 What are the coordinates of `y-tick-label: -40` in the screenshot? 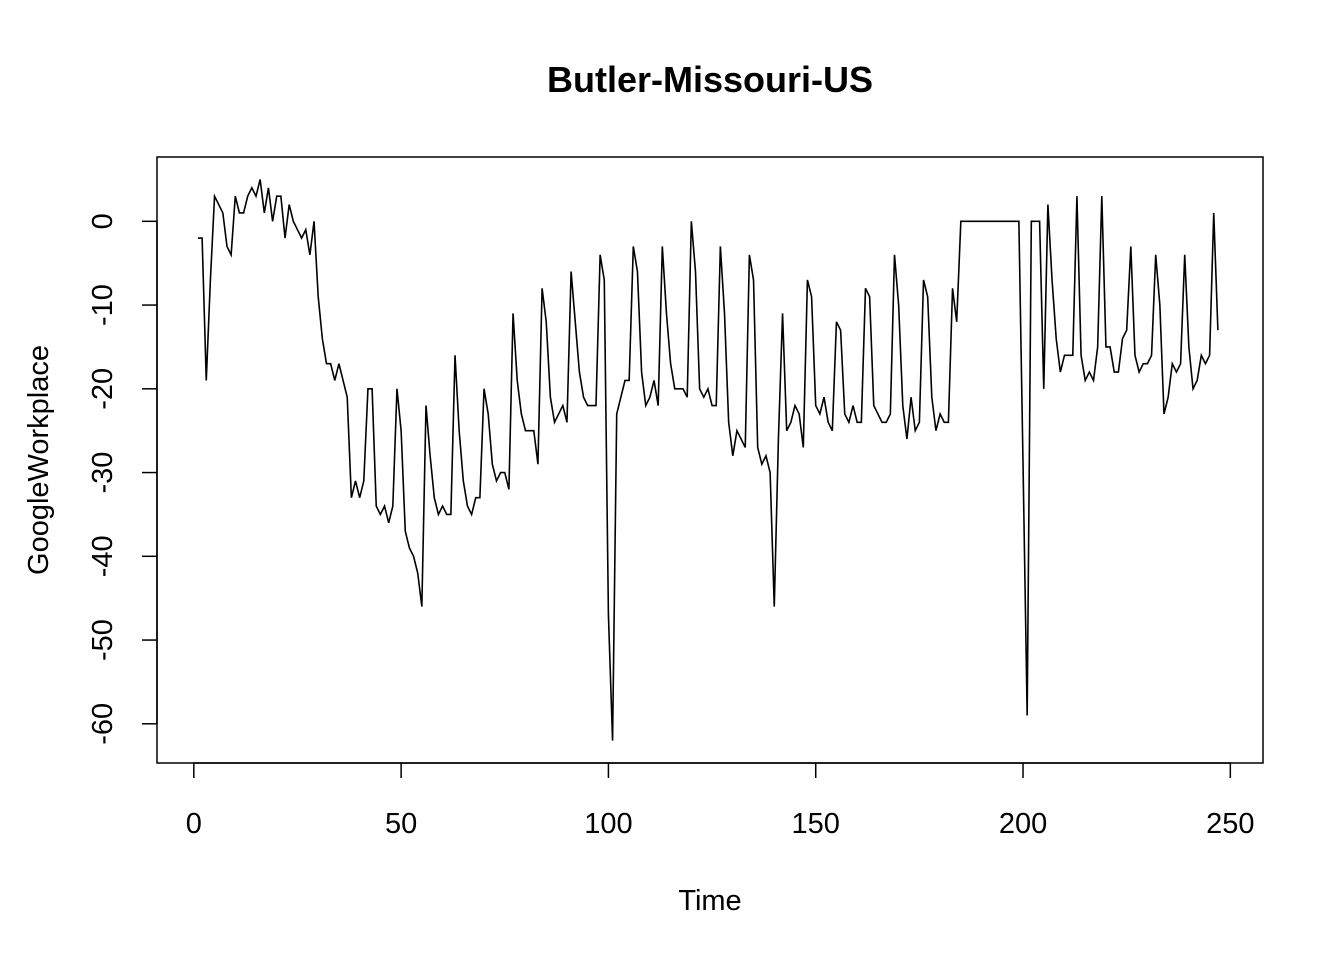 It's located at (103, 556).